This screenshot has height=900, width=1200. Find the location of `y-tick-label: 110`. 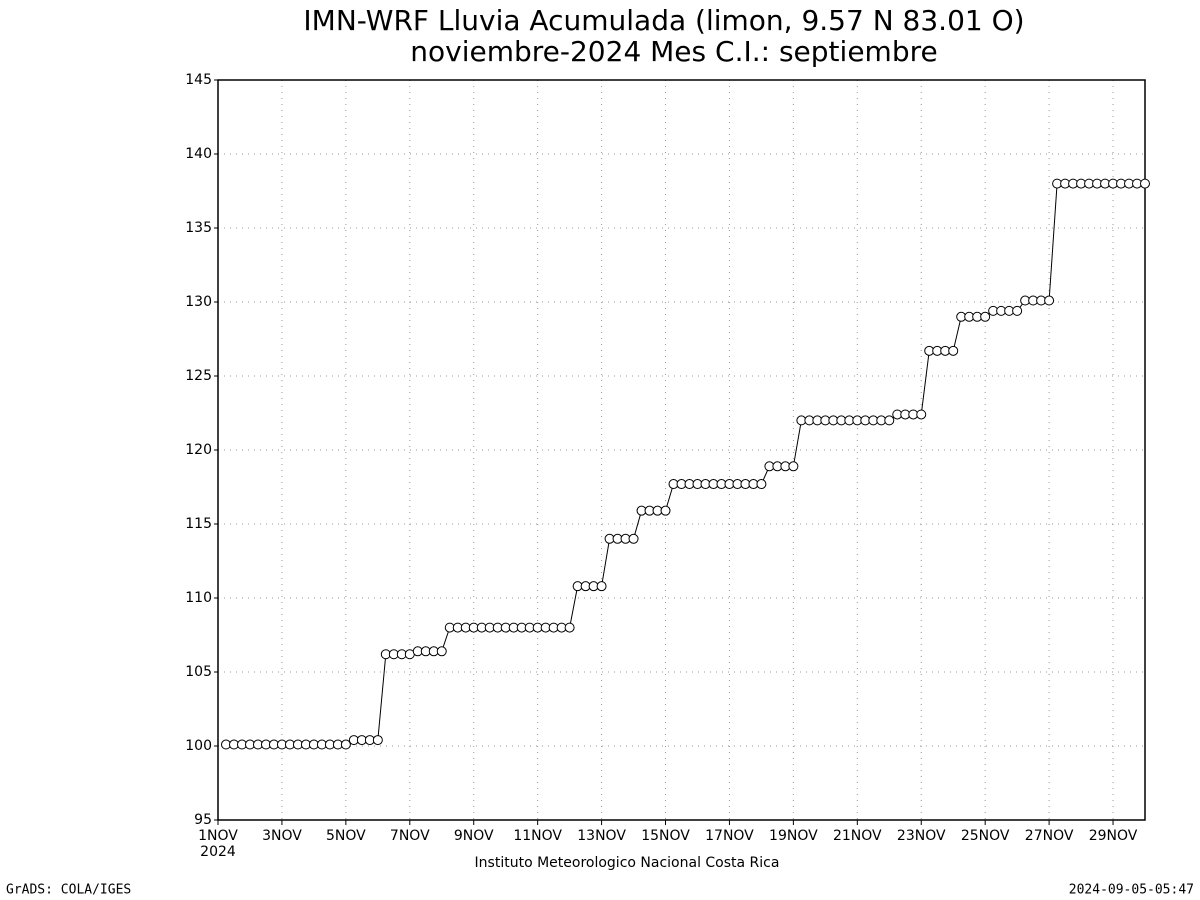

y-tick-label: 110 is located at coordinates (198, 598).